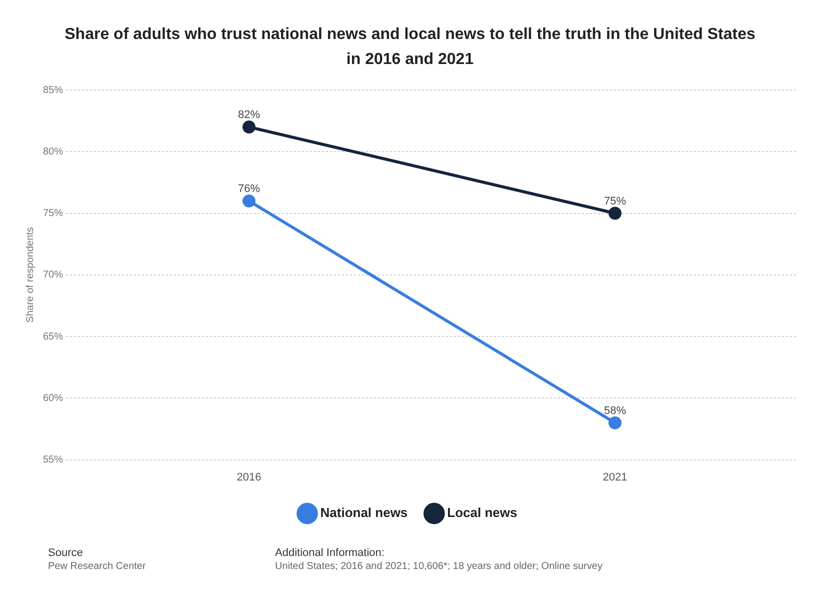 This screenshot has height=610, width=818. Describe the element at coordinates (53, 336) in the screenshot. I see `y-tick-label: 65%` at that location.